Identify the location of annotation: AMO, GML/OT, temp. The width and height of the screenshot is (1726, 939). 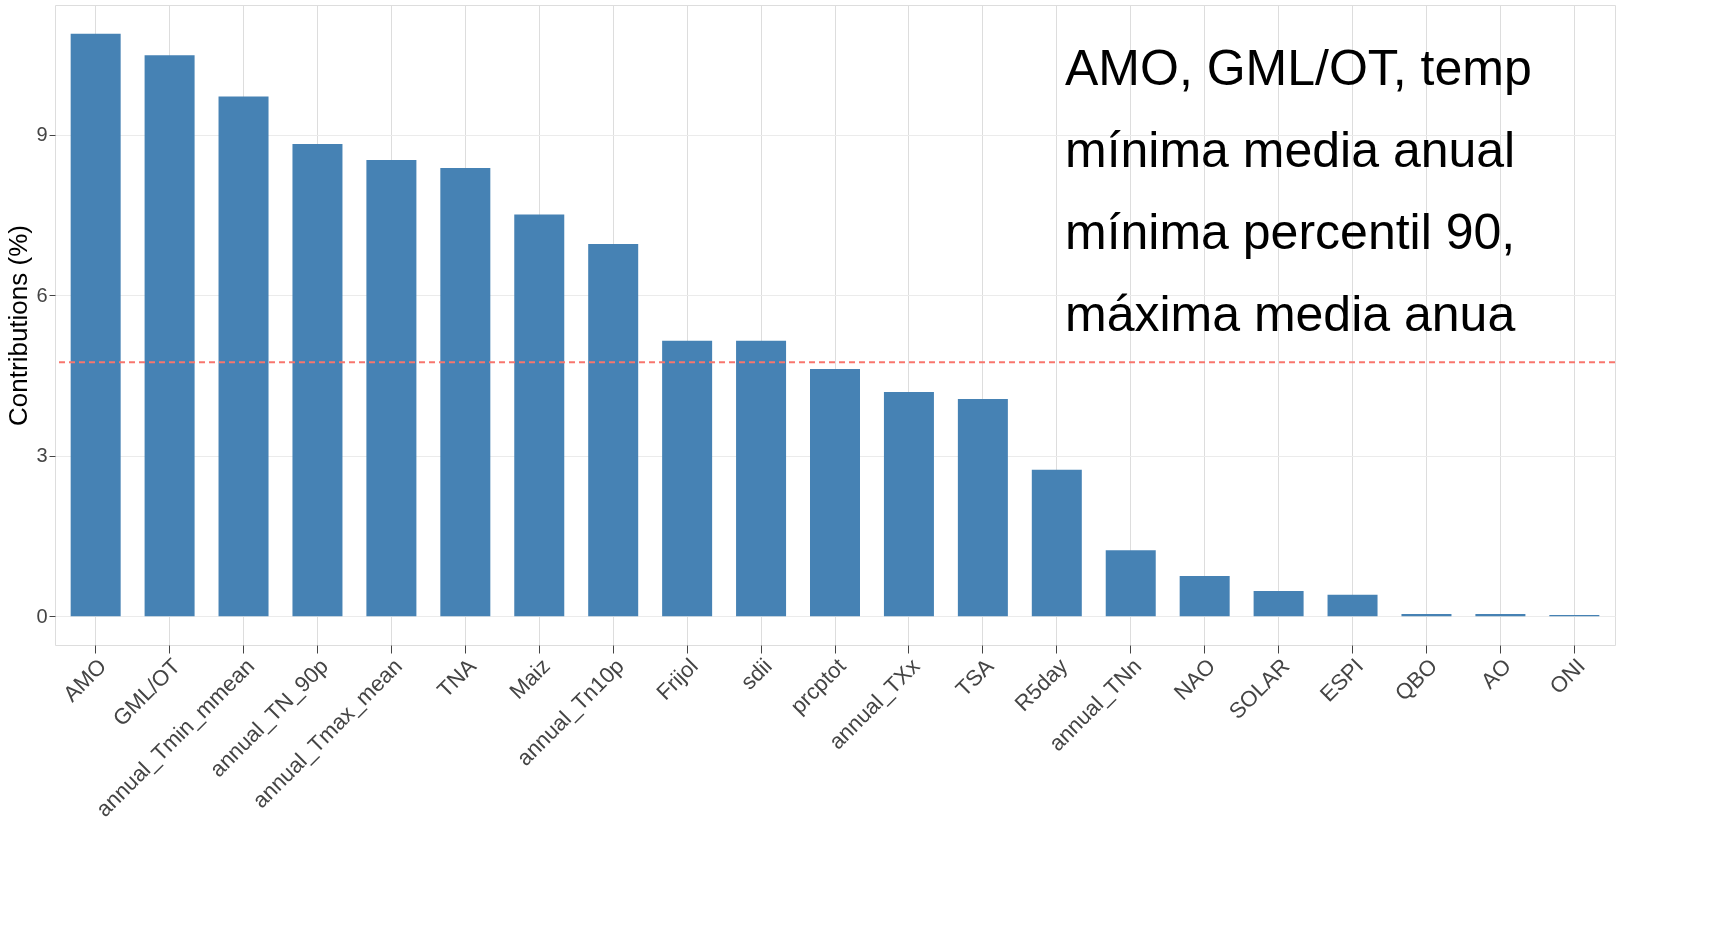
(1298, 68).